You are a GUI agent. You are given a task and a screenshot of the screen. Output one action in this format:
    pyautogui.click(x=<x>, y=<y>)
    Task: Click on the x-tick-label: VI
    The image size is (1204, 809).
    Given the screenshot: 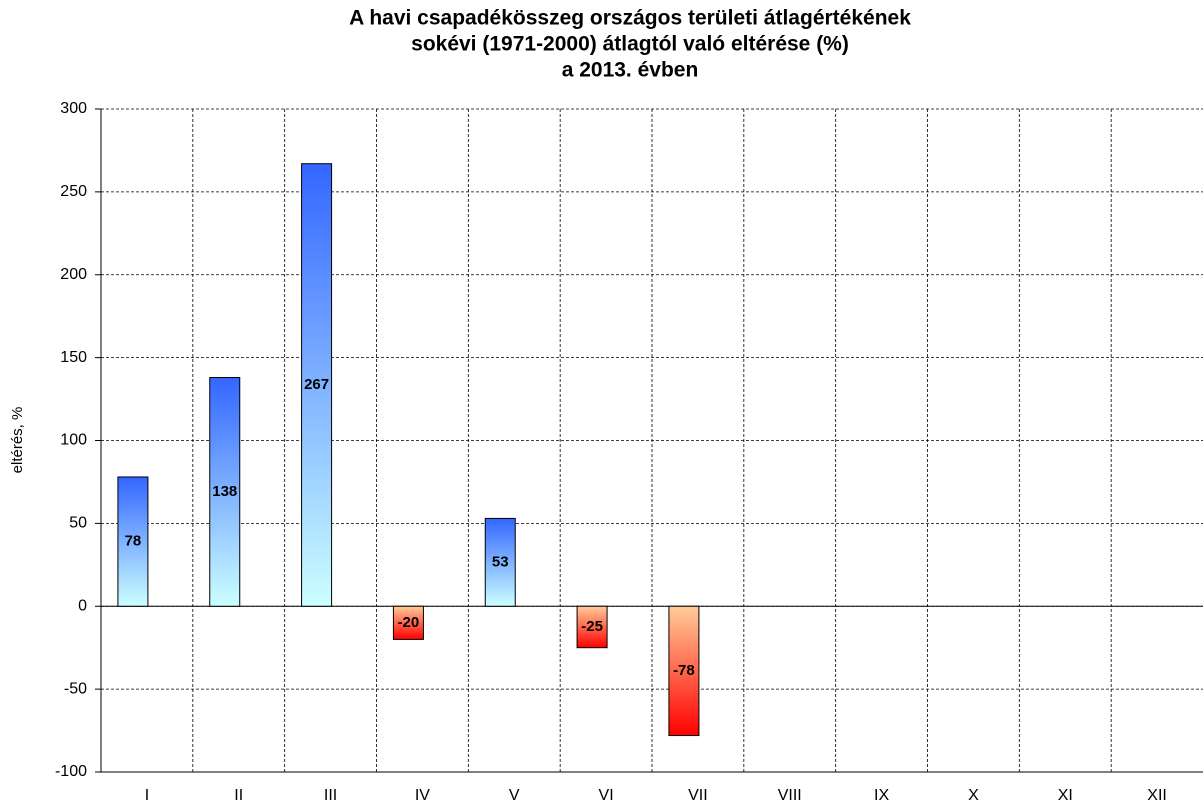 What is the action you would take?
    pyautogui.click(x=606, y=795)
    